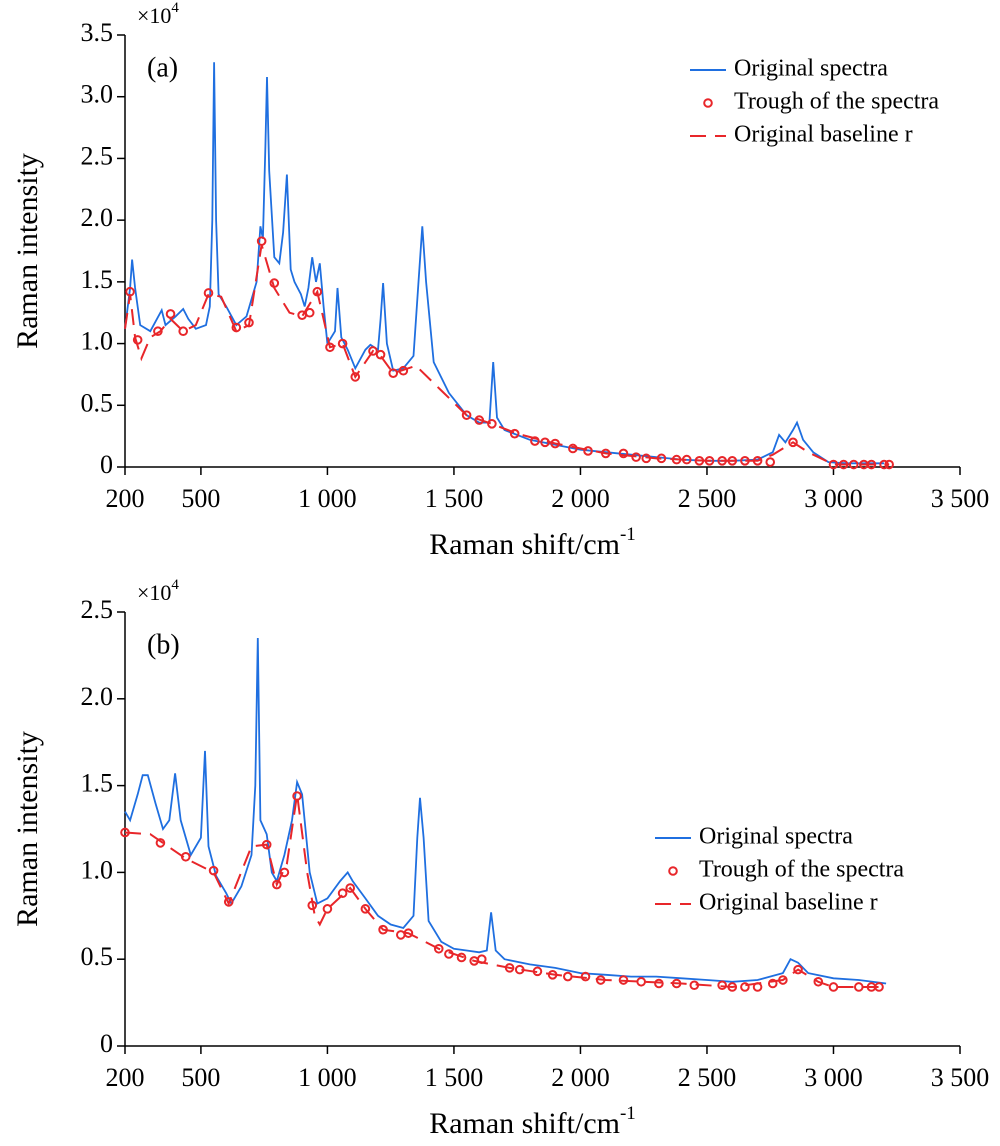 The height and width of the screenshot is (1146, 1000). Describe the element at coordinates (163, 644) in the screenshot. I see `panel-label: (b)` at that location.